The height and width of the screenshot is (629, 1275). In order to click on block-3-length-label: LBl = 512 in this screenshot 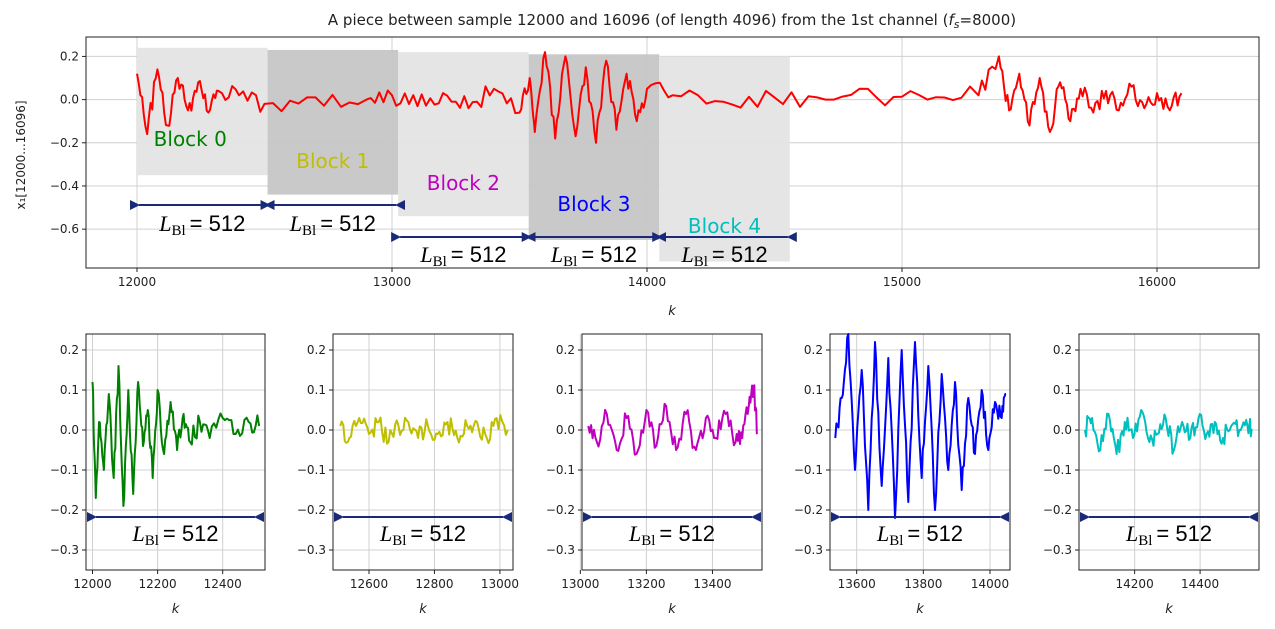, I will do `click(593, 256)`.